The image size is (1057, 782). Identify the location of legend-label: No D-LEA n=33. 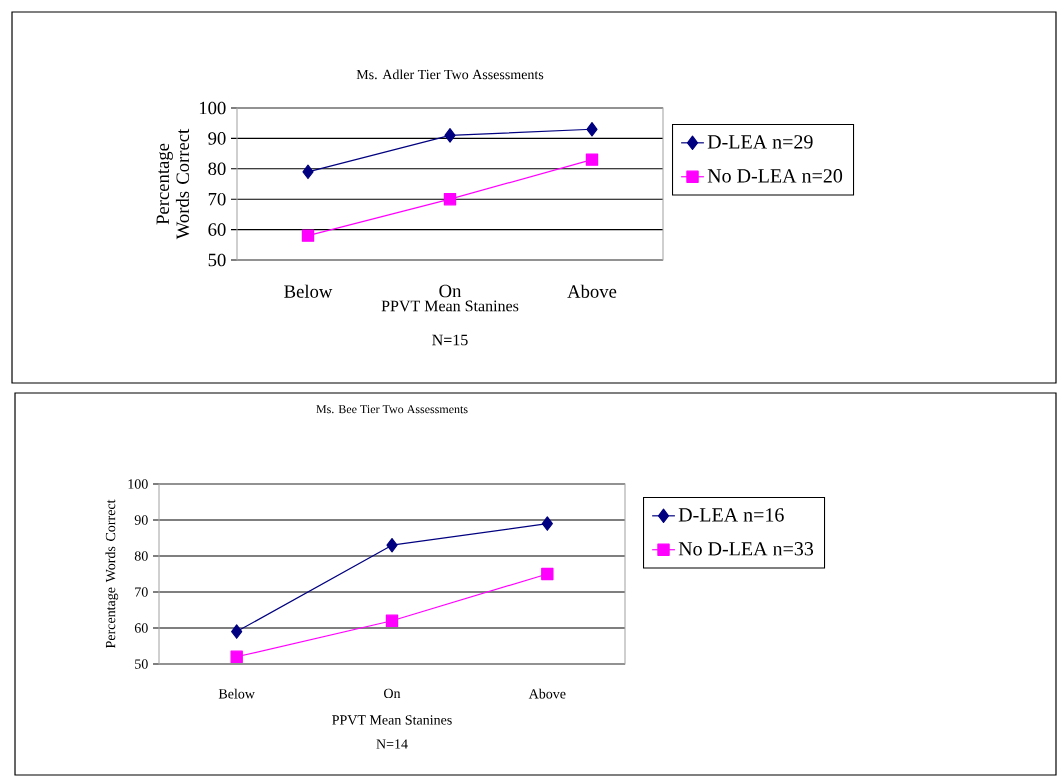
(746, 549).